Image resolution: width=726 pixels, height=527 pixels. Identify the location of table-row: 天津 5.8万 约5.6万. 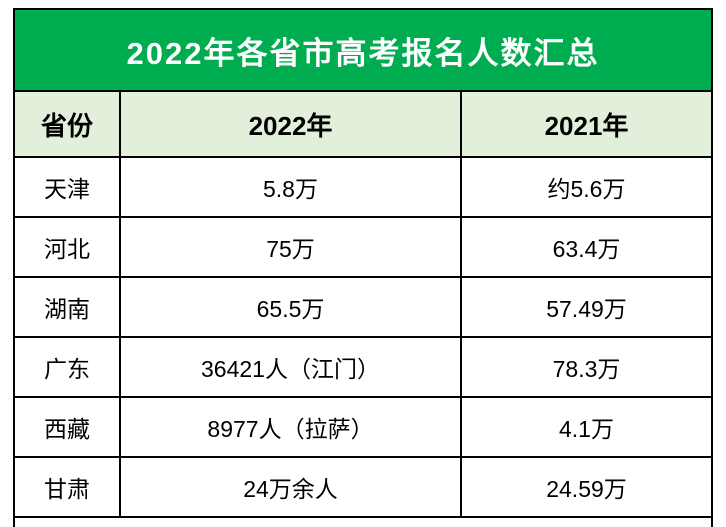
(363, 188).